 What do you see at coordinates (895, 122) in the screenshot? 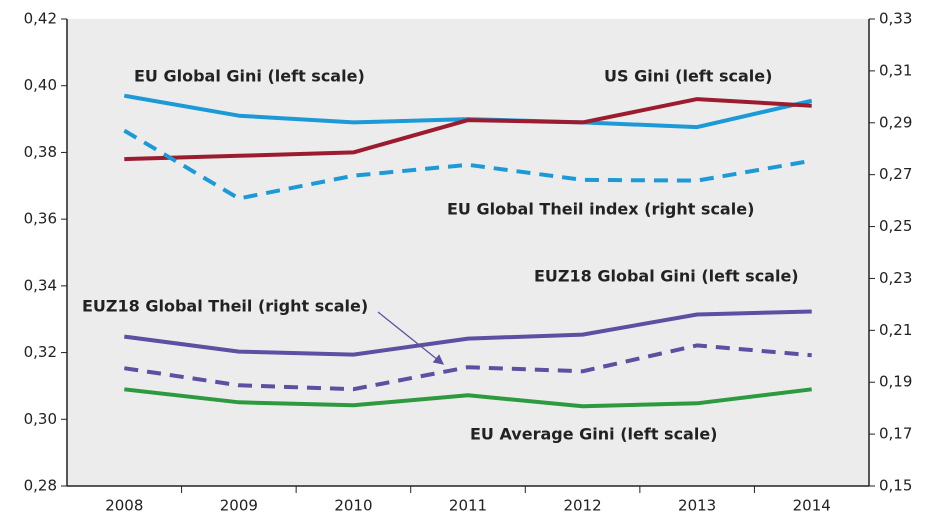
I see `y2-tick-label: 0,29` at bounding box center [895, 122].